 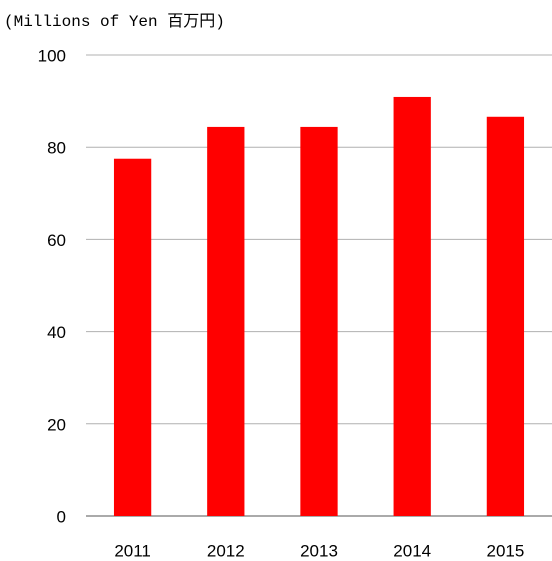 I want to click on y-tick-label: 80, so click(x=56, y=148).